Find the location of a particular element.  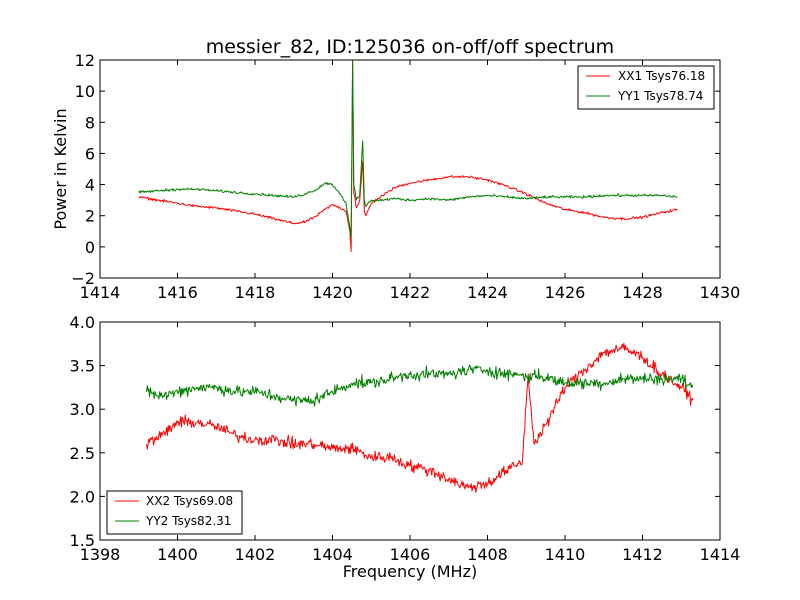

top-x-tick-label: 1424 is located at coordinates (487, 292).